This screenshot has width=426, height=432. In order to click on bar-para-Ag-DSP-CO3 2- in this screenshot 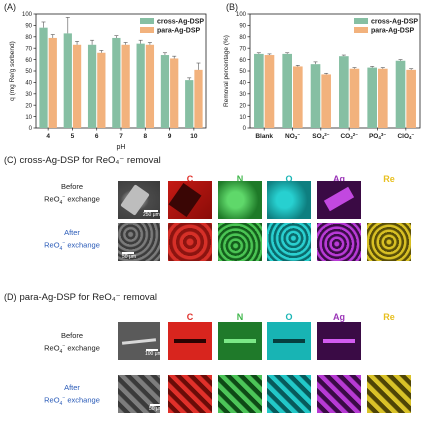, I will do `click(354, 98)`.